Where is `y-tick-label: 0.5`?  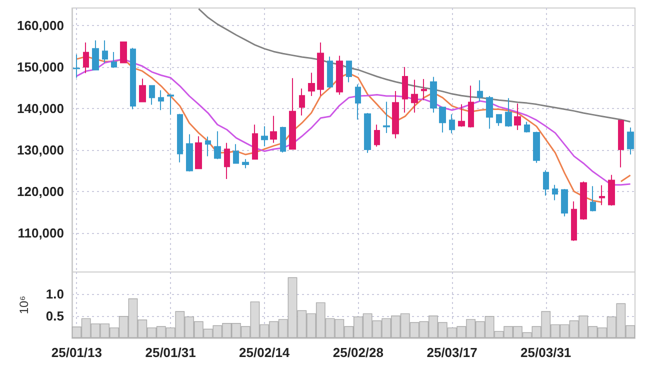 y-tick-label: 0.5 is located at coordinates (55, 316).